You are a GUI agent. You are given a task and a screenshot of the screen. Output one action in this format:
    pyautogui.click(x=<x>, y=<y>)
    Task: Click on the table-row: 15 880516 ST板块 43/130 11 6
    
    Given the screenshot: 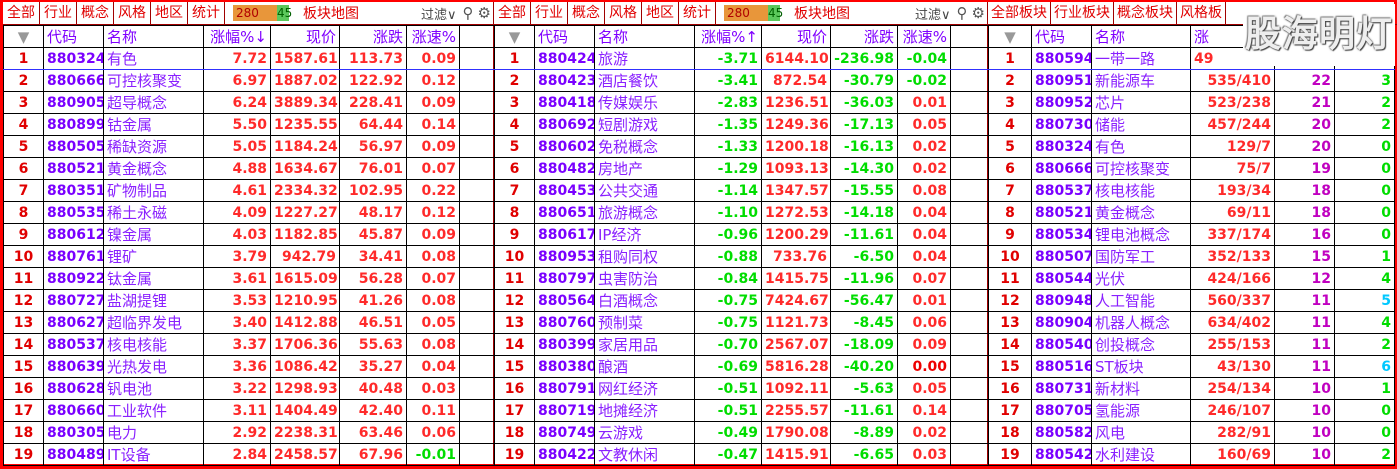 What is the action you would take?
    pyautogui.click(x=1191, y=366)
    